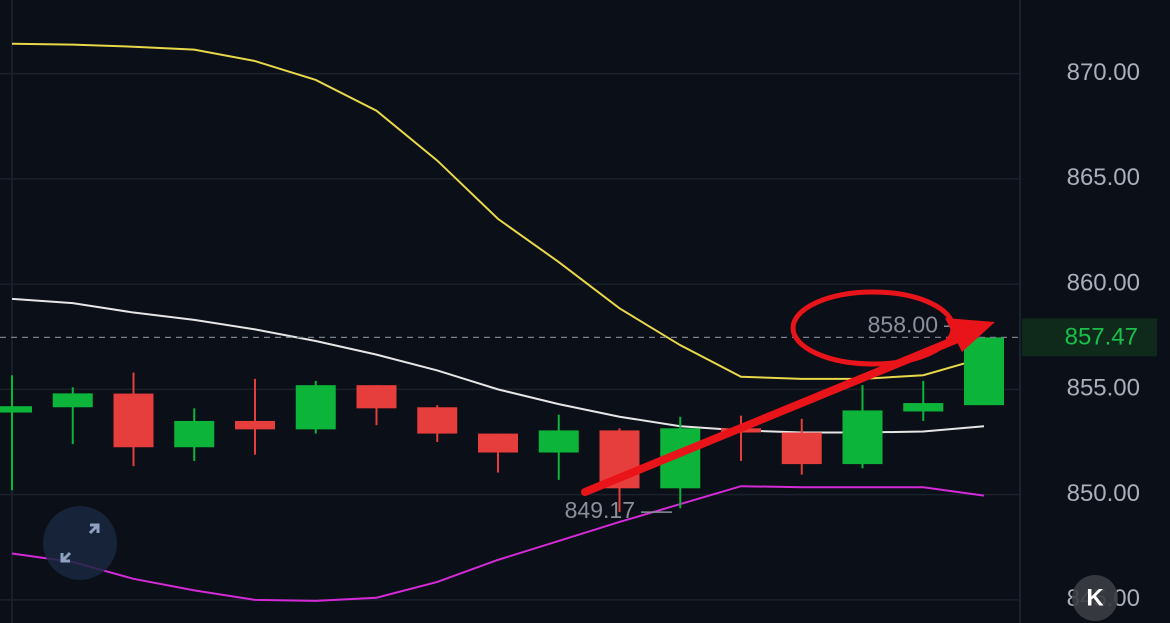  I want to click on expand-icon, so click(80, 543).